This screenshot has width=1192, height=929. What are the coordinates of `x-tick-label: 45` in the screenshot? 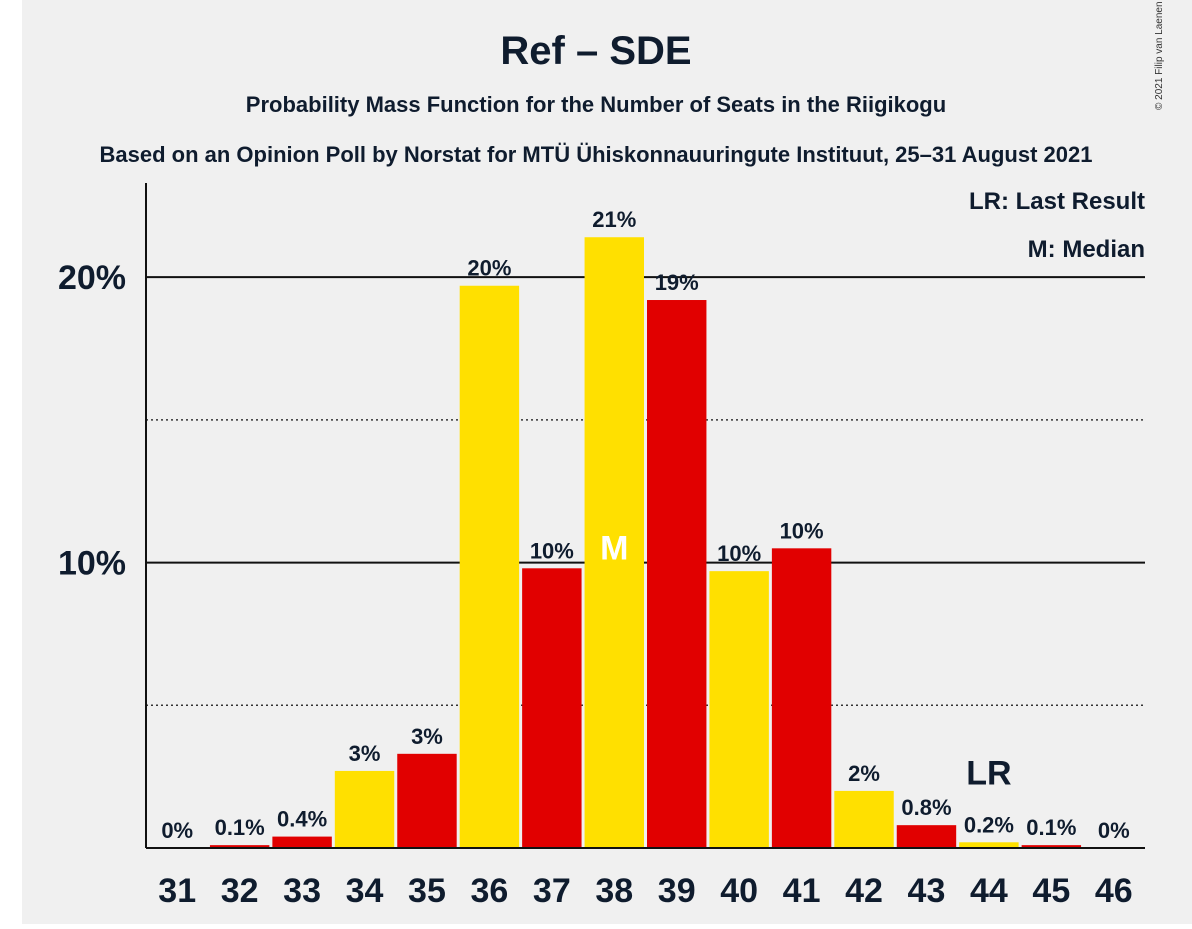 It's located at (1051, 891).